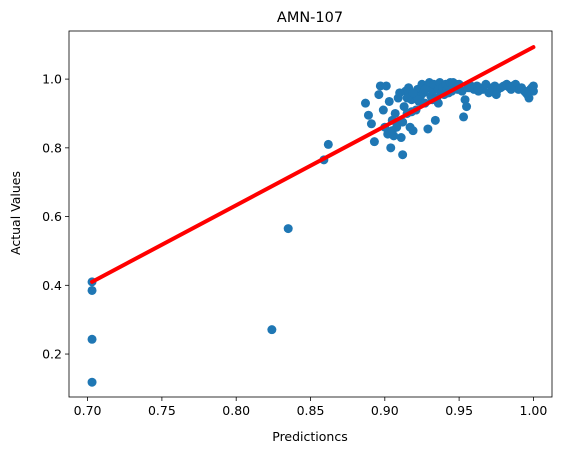  Describe the element at coordinates (534, 410) in the screenshot. I see `x-tick-label-6: 1.00` at that location.